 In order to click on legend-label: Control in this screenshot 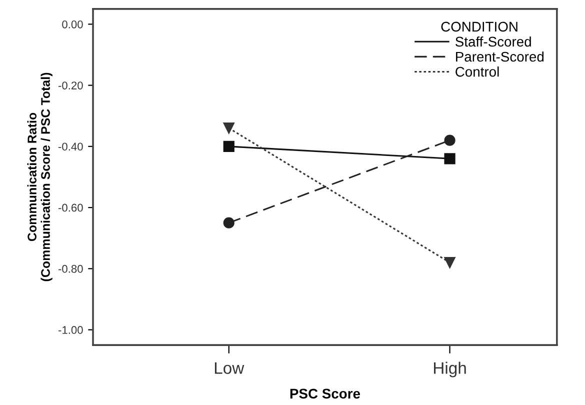, I will do `click(477, 71)`.